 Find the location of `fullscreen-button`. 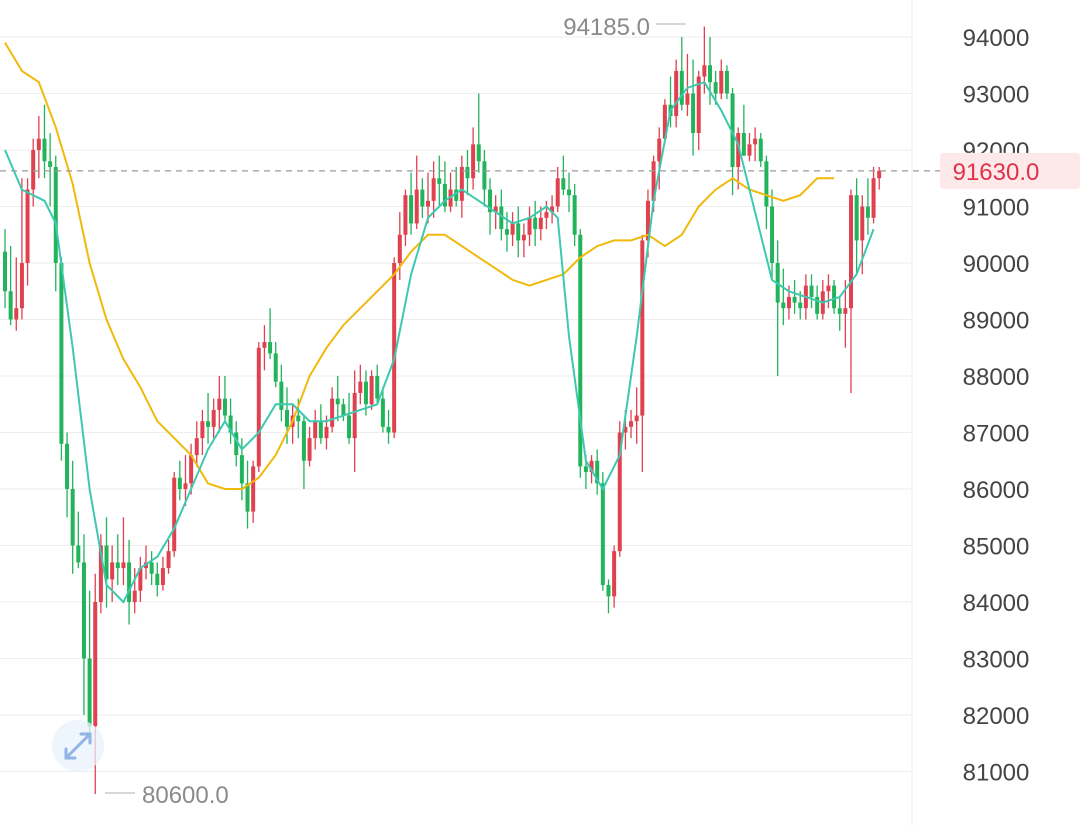

fullscreen-button is located at coordinates (78, 746).